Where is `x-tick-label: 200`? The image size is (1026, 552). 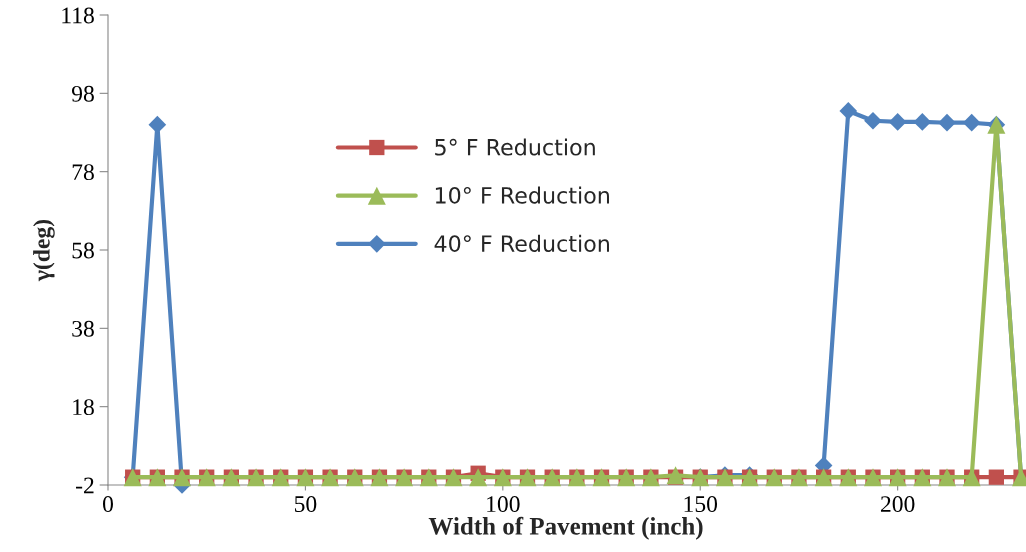 x-tick-label: 200 is located at coordinates (897, 504).